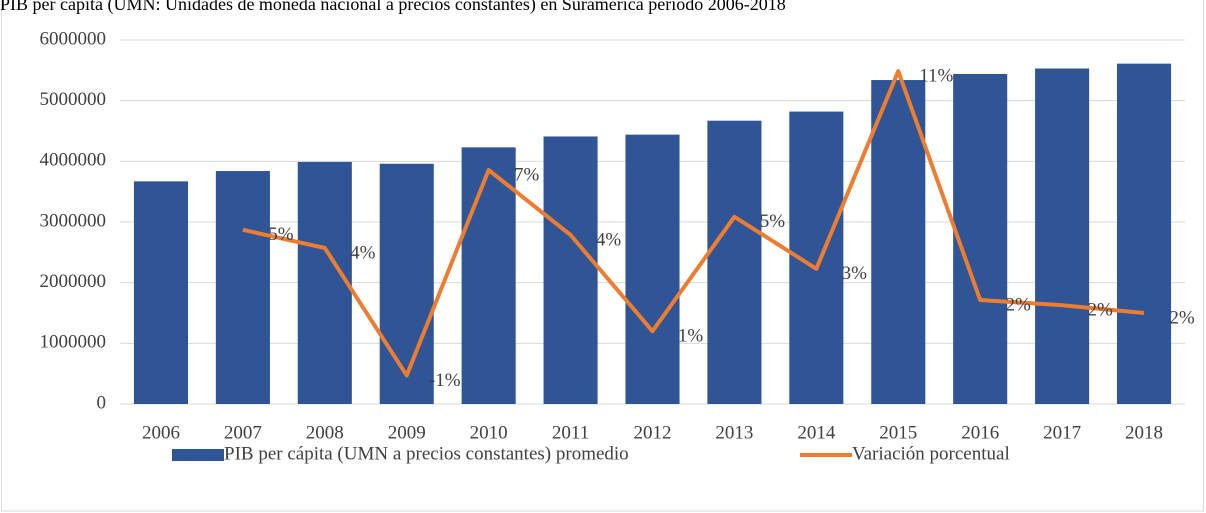  What do you see at coordinates (980, 432) in the screenshot?
I see `x-tick-label: 2016` at bounding box center [980, 432].